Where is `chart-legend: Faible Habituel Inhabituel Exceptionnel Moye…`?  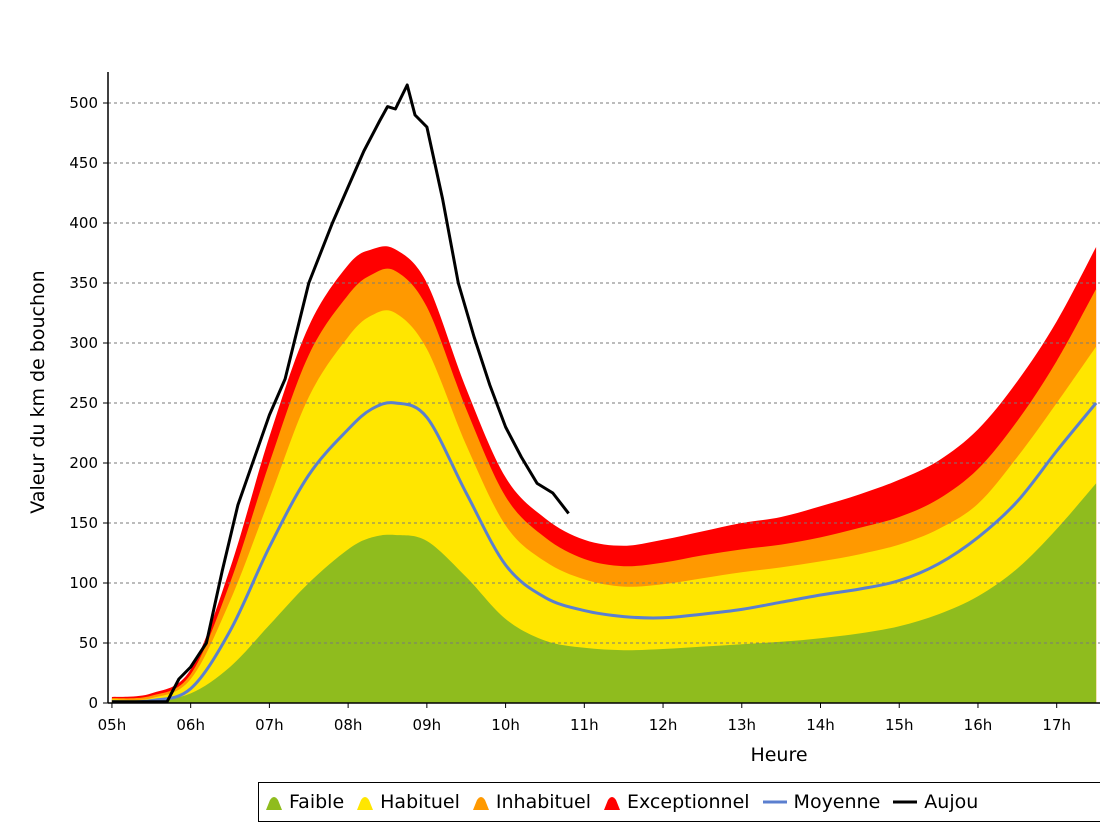
chart-legend: Faible Habituel Inhabituel Exceptionnel Moye… is located at coordinates (679, 802).